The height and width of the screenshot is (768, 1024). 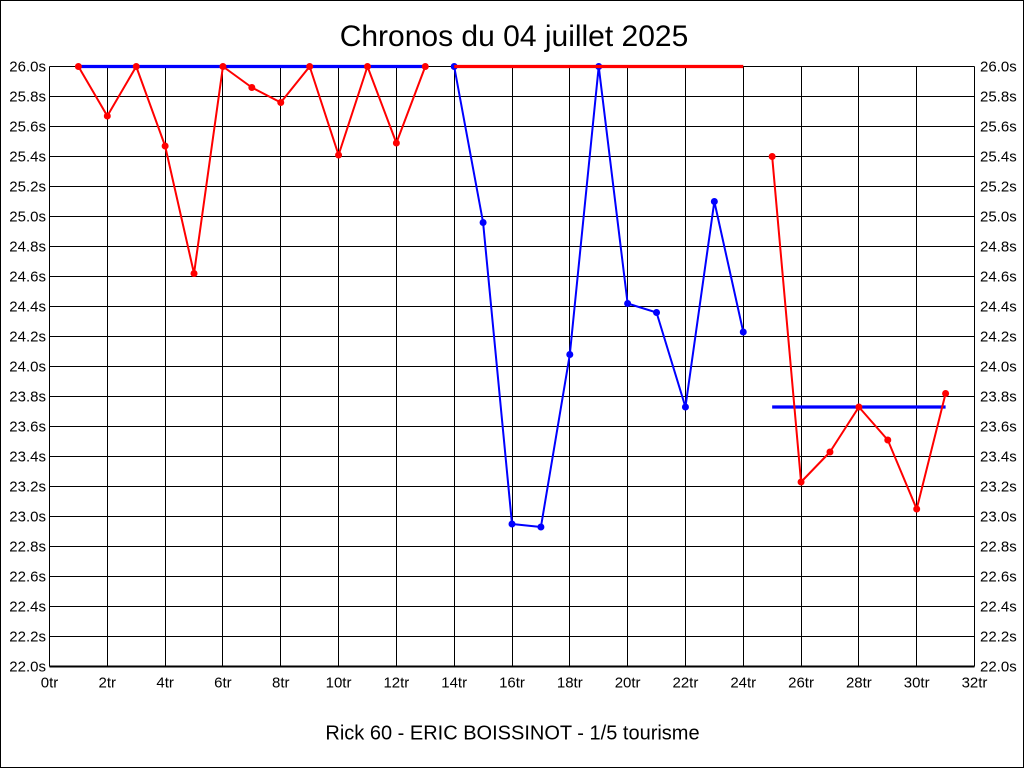 What do you see at coordinates (165, 683) in the screenshot?
I see `svg-text: 4tr` at bounding box center [165, 683].